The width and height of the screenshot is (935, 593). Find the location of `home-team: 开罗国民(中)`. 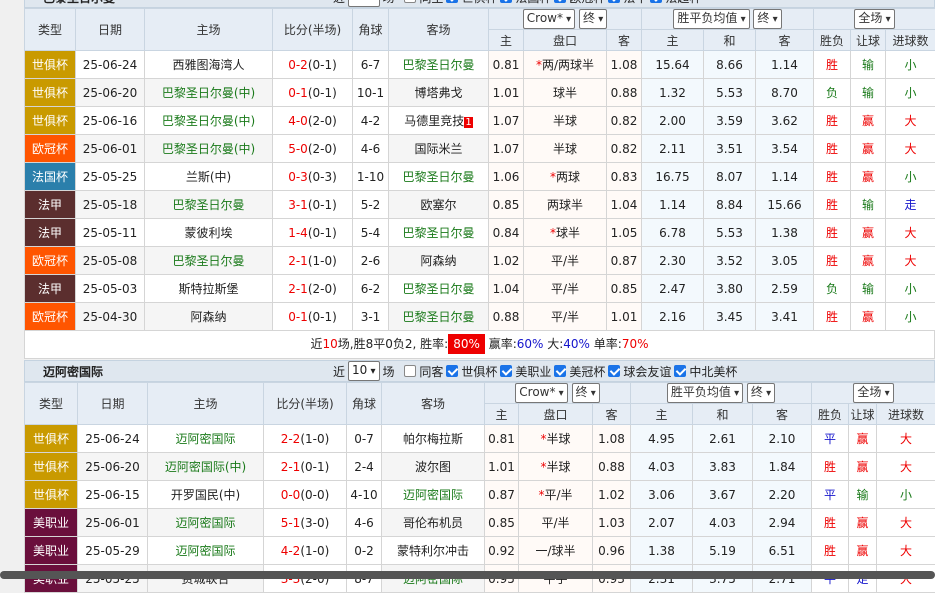

home-team: 开罗国民(中) is located at coordinates (206, 495).